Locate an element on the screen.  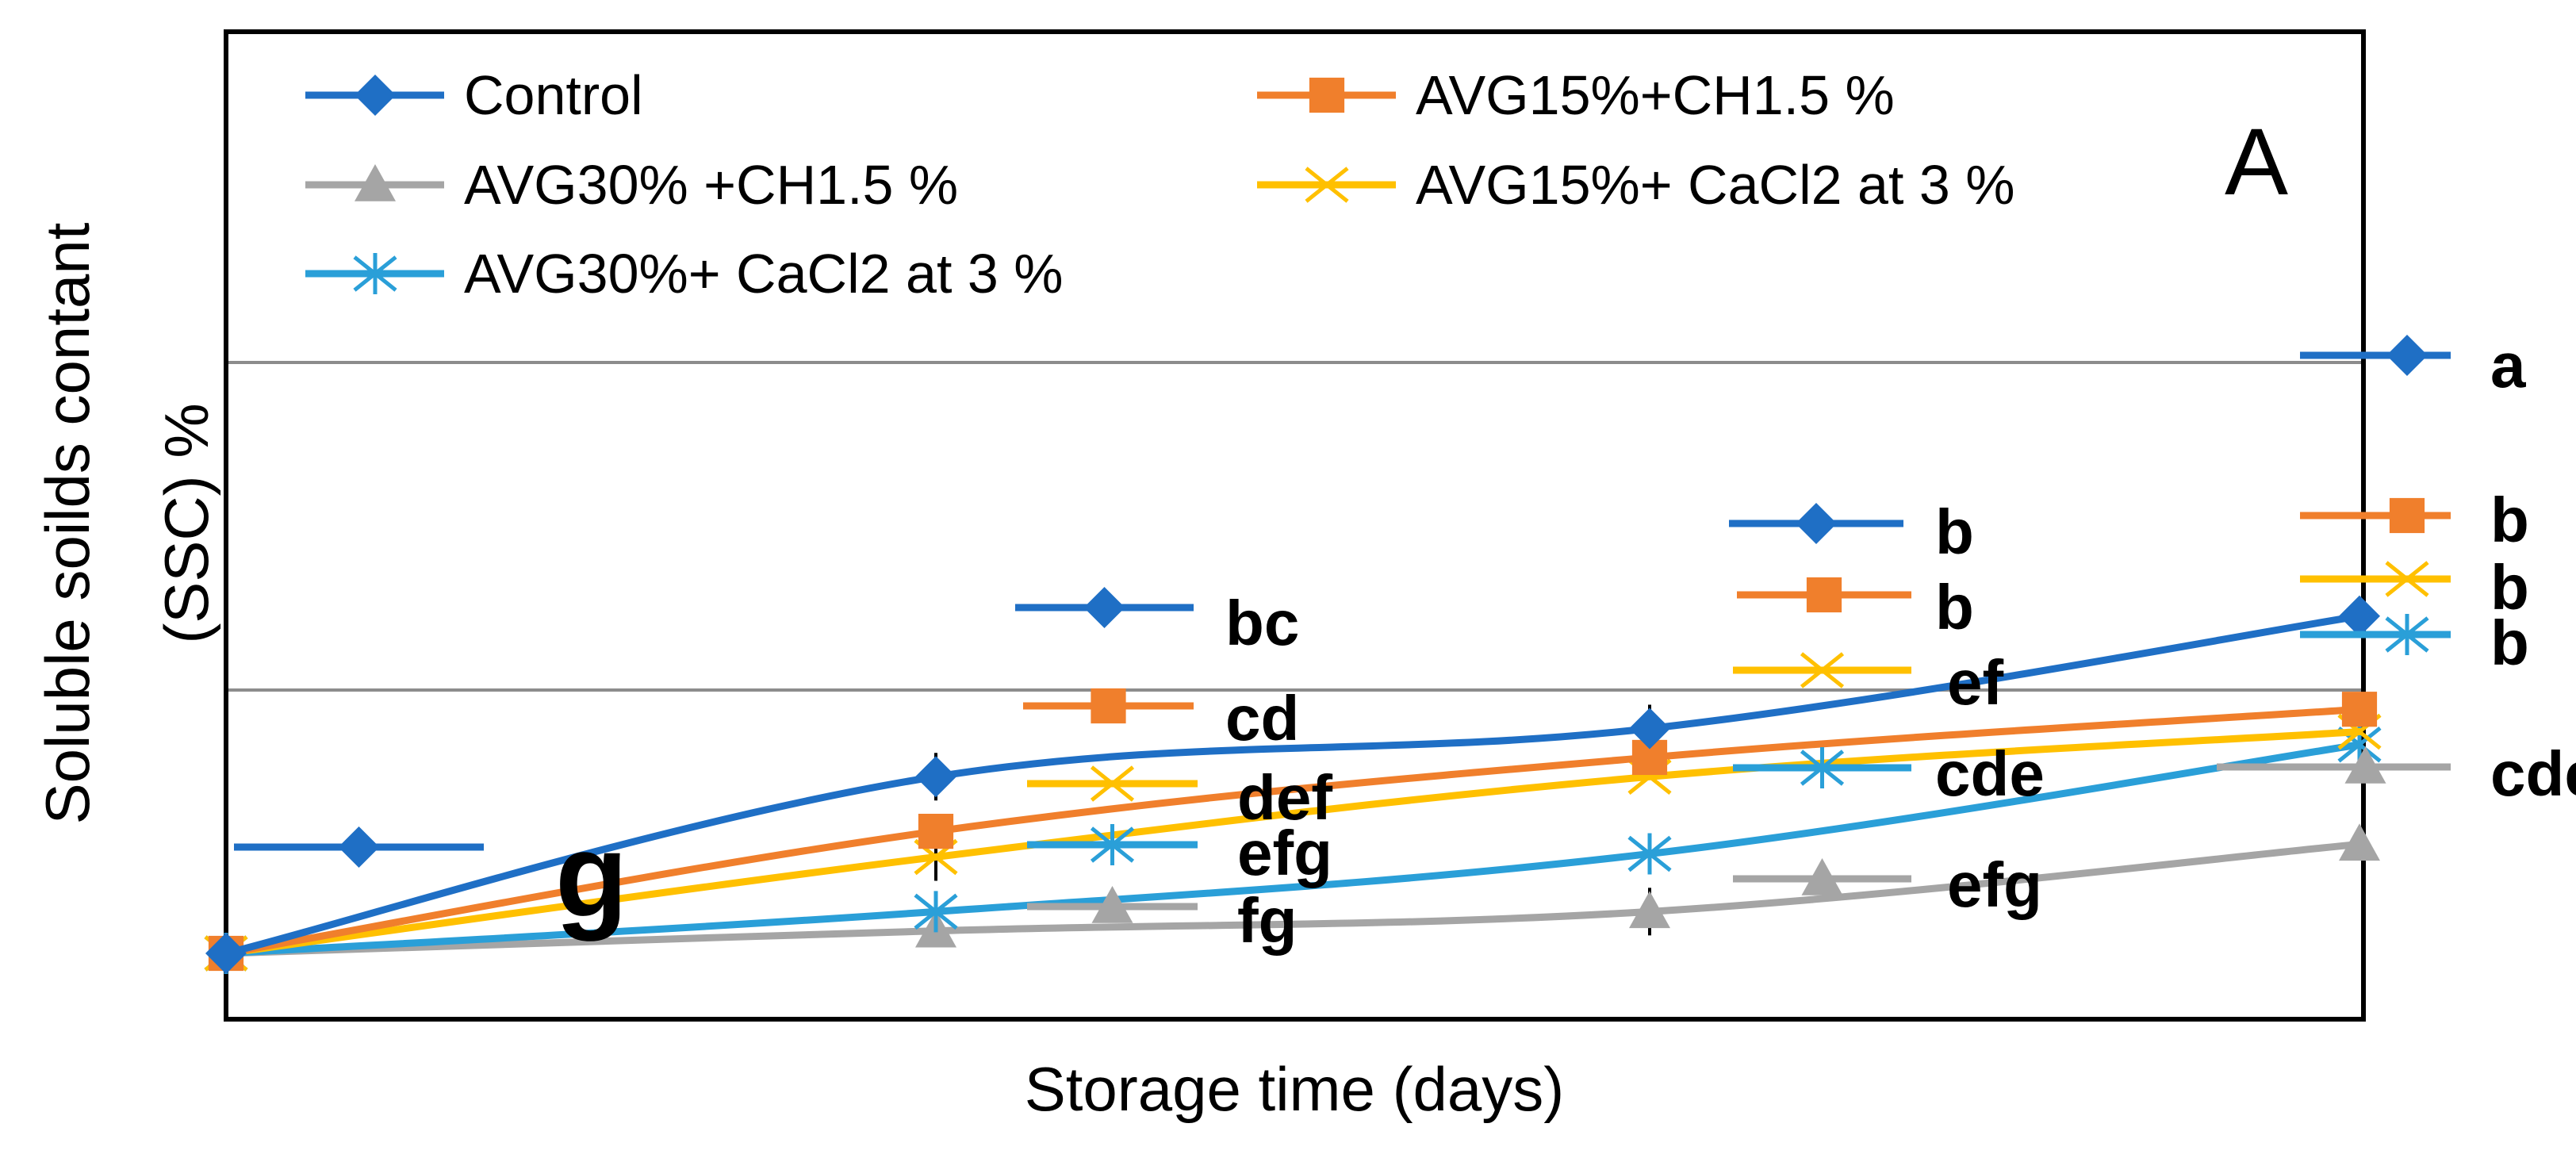
y-axis-title-line2: (SSC) % is located at coordinates (186, 523).